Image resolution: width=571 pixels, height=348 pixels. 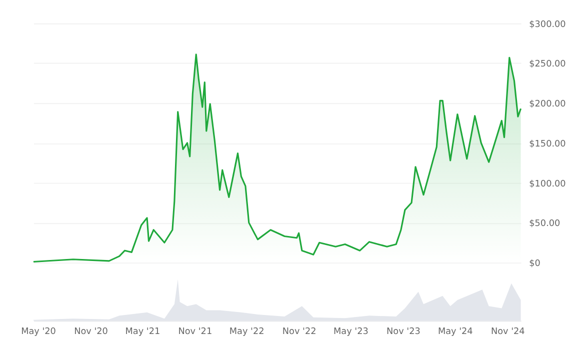 I want to click on x-tick-label: May '24, so click(x=456, y=331).